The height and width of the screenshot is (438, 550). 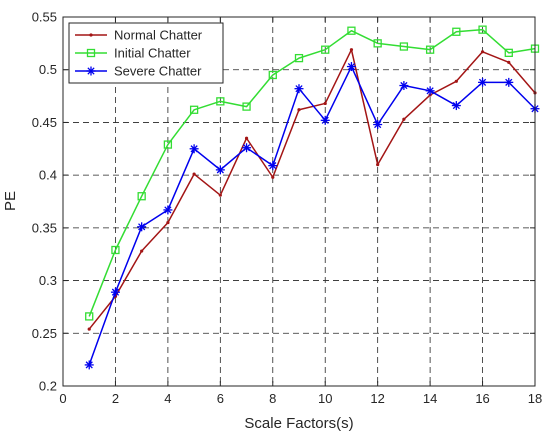 What do you see at coordinates (115, 398) in the screenshot?
I see `x-tick-label: 2` at bounding box center [115, 398].